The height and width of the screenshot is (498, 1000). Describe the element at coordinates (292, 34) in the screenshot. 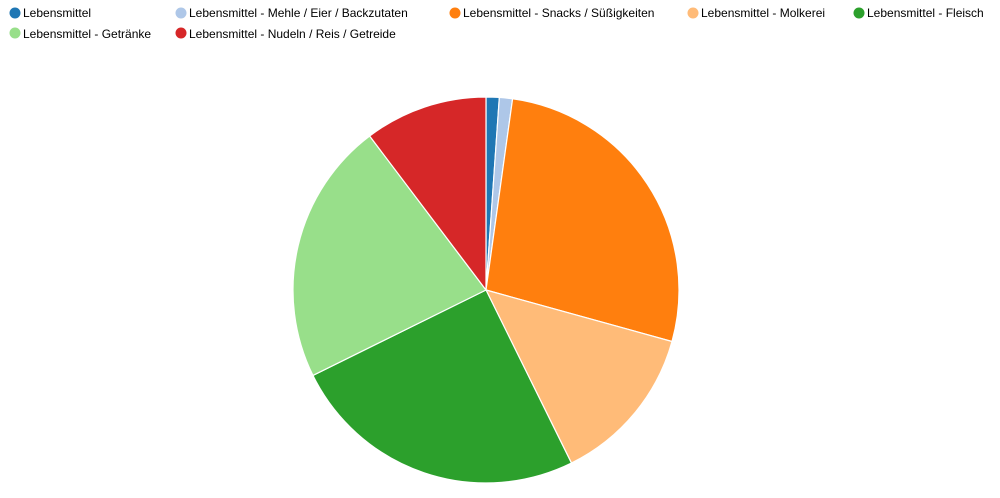

I see `legend-label: Lebensmittel - Nudeln / Reis / Getreide` at that location.